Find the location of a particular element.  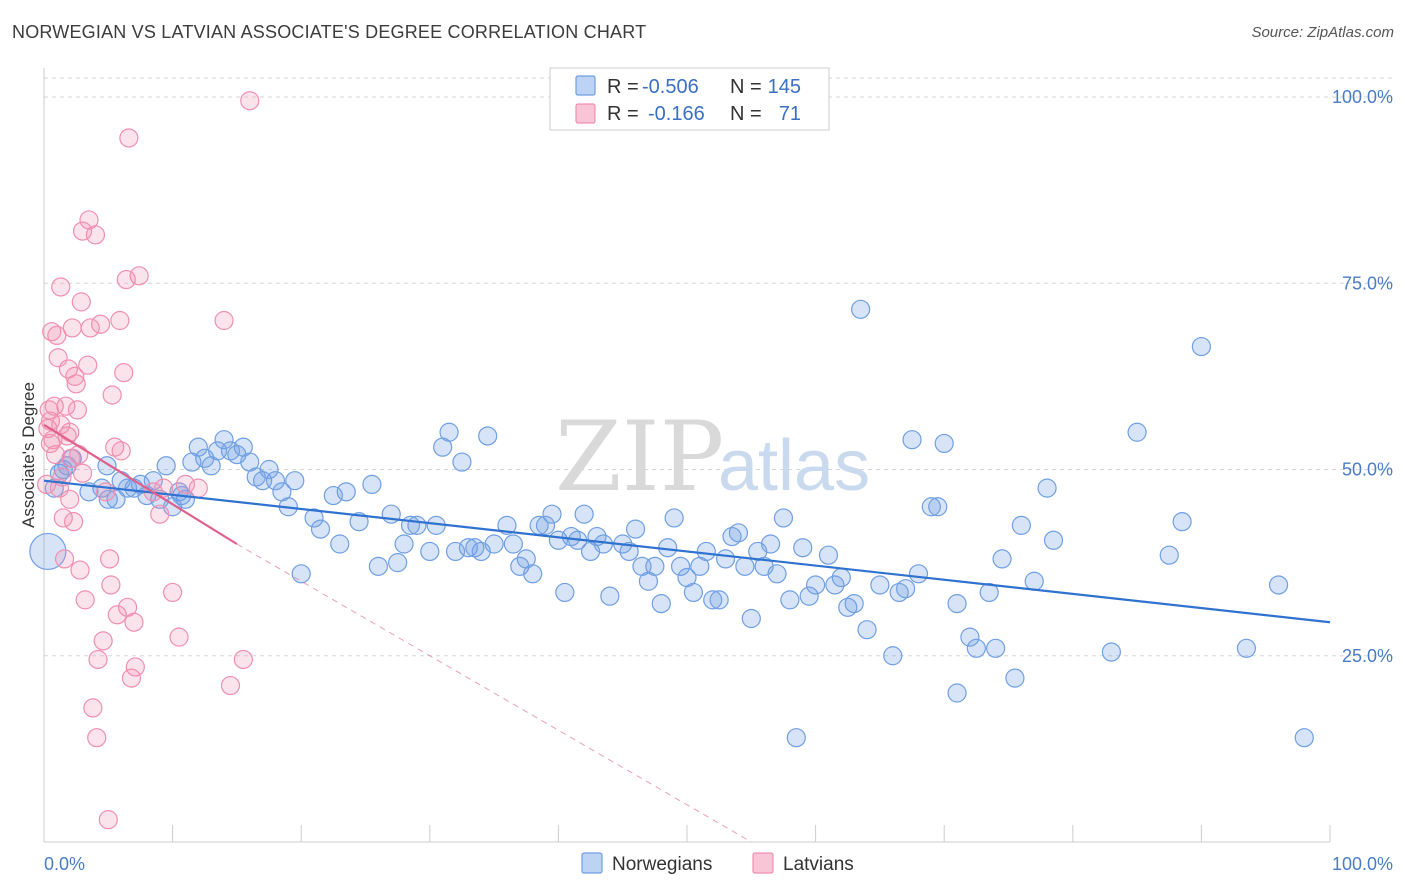

watermark-atlas: atlas is located at coordinates (794, 466).